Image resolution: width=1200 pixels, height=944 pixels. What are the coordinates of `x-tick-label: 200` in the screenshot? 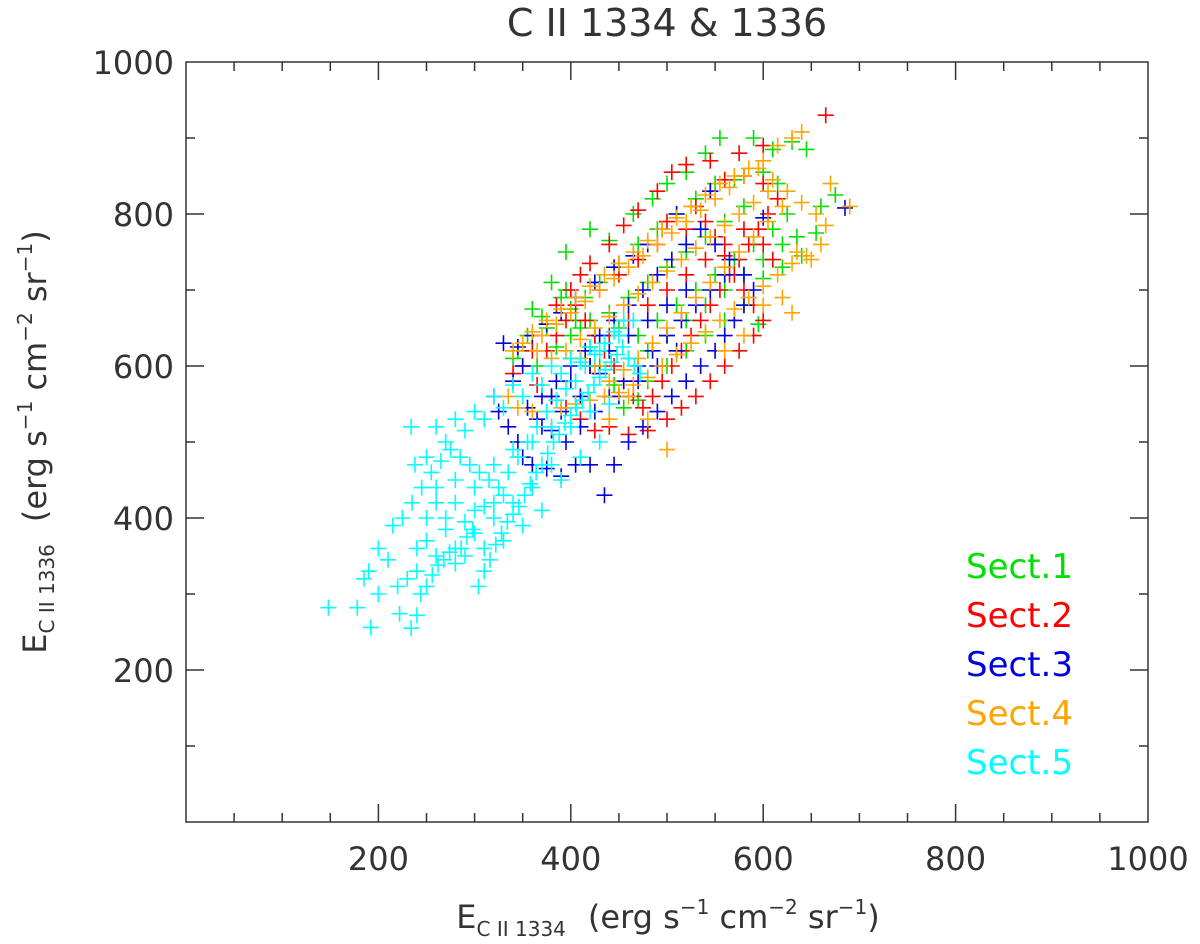 It's located at (378, 859).